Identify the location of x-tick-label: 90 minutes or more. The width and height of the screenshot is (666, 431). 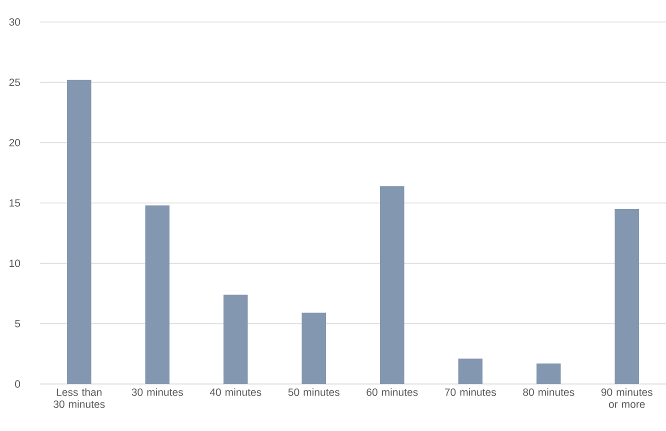
(626, 398).